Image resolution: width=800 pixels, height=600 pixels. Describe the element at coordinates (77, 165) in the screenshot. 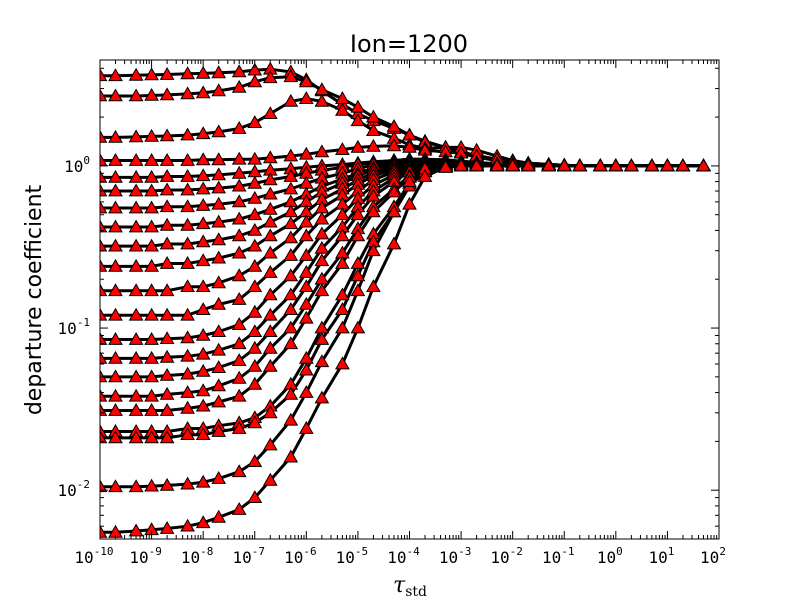

I see `y-tick-label: 10⁰` at that location.